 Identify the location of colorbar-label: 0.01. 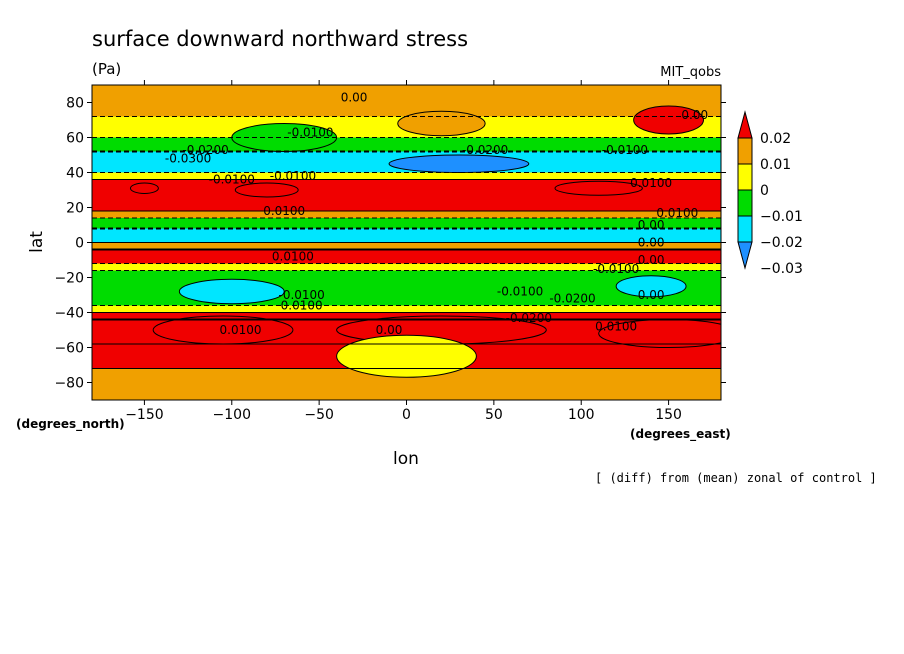
(775, 165).